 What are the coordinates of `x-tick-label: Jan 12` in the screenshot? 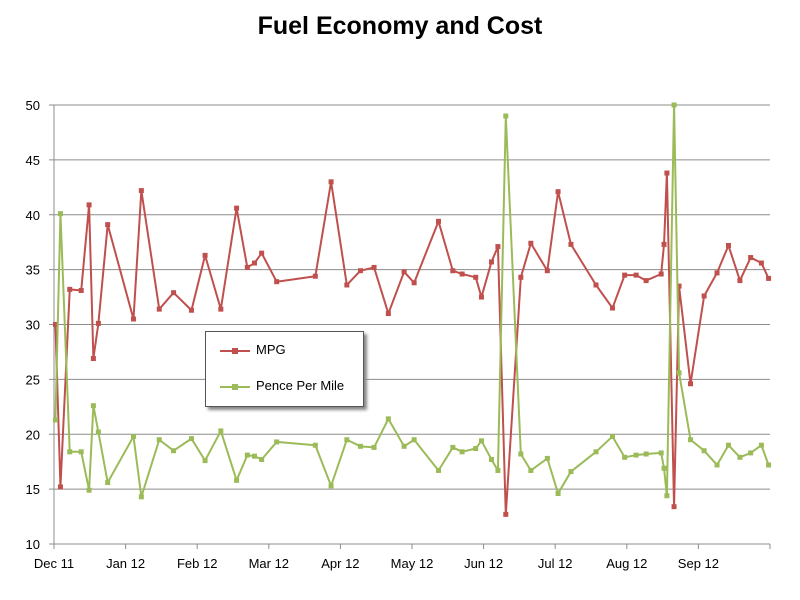 It's located at (125, 563).